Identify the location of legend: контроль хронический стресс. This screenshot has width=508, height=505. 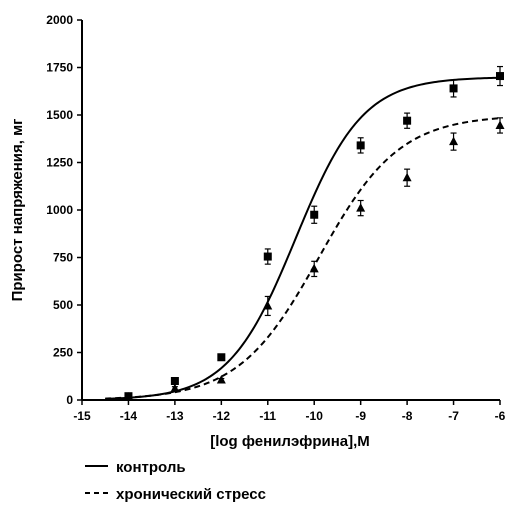
(175, 481).